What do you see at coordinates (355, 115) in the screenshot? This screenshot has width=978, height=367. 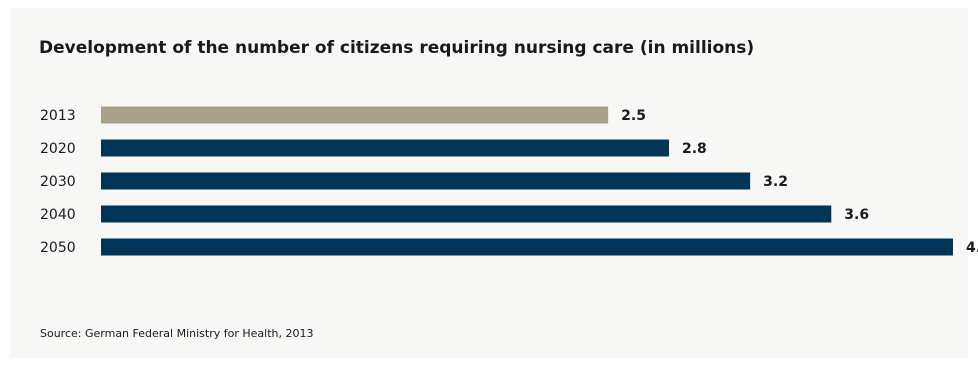 I see `bar-2013` at bounding box center [355, 115].